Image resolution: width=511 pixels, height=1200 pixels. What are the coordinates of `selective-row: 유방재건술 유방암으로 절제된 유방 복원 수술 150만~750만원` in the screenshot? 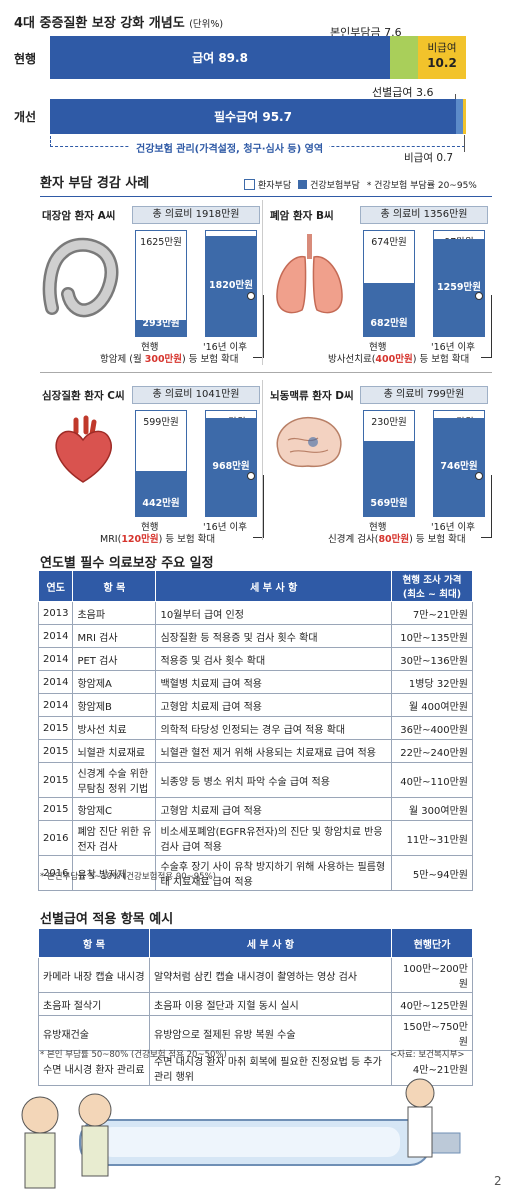 It's located at (255, 1033).